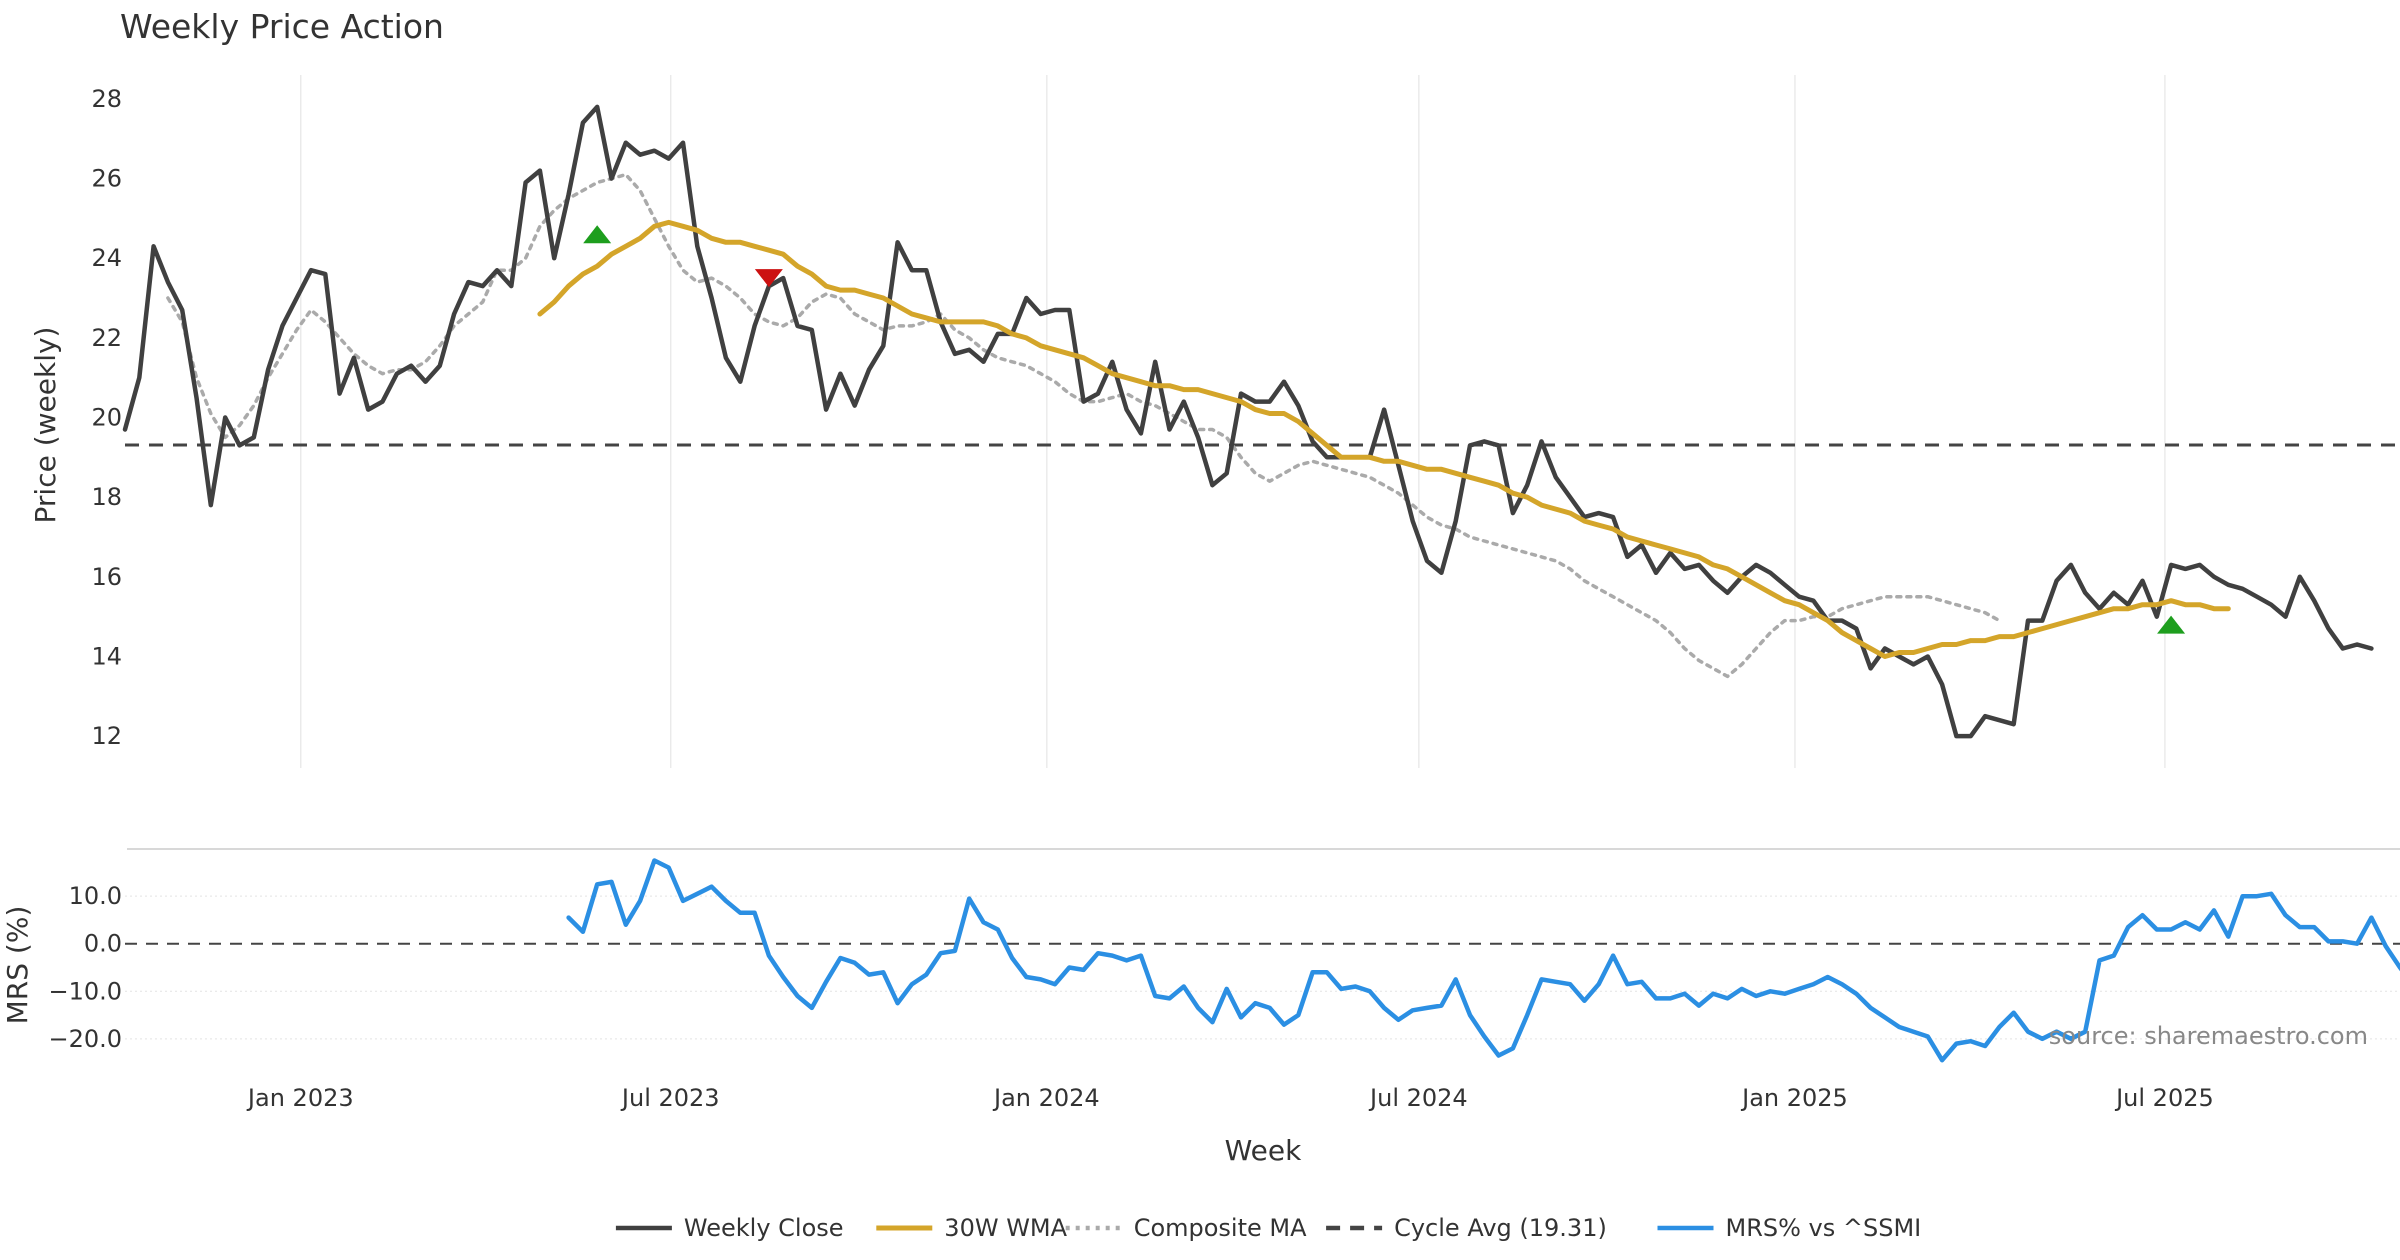 Image resolution: width=2400 pixels, height=1260 pixels. What do you see at coordinates (85, 1039) in the screenshot?
I see `mrs-y-tick-neg20: −20.0` at bounding box center [85, 1039].